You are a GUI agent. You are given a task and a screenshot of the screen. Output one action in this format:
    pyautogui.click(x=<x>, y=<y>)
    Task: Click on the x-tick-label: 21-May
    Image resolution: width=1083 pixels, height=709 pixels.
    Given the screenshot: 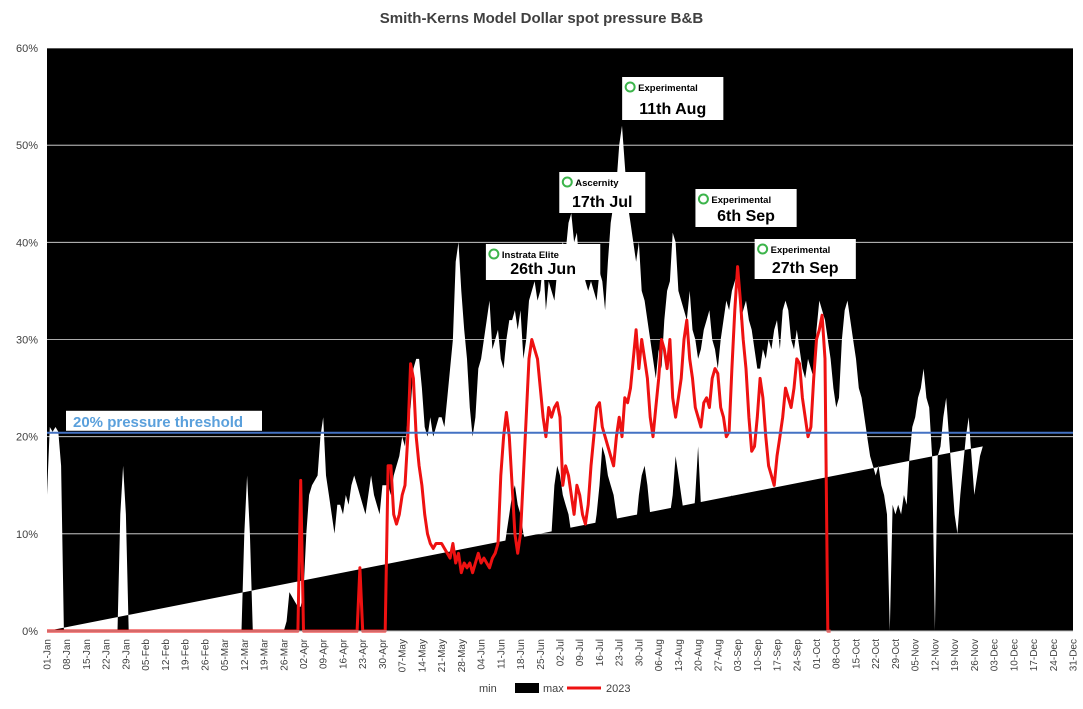 What is the action you would take?
    pyautogui.click(x=442, y=655)
    